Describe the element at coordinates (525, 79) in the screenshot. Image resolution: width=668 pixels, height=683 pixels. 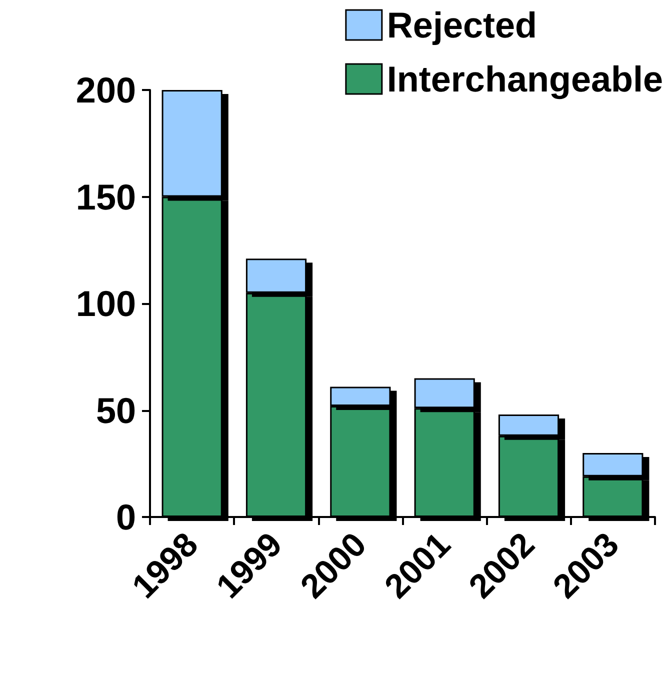
I see `legend-label: Interchangeable` at that location.